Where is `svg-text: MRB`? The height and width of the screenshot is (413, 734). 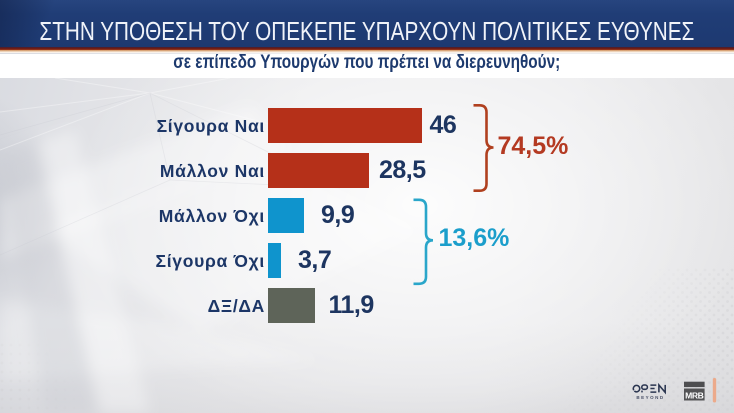 svg-text: MRB is located at coordinates (694, 395).